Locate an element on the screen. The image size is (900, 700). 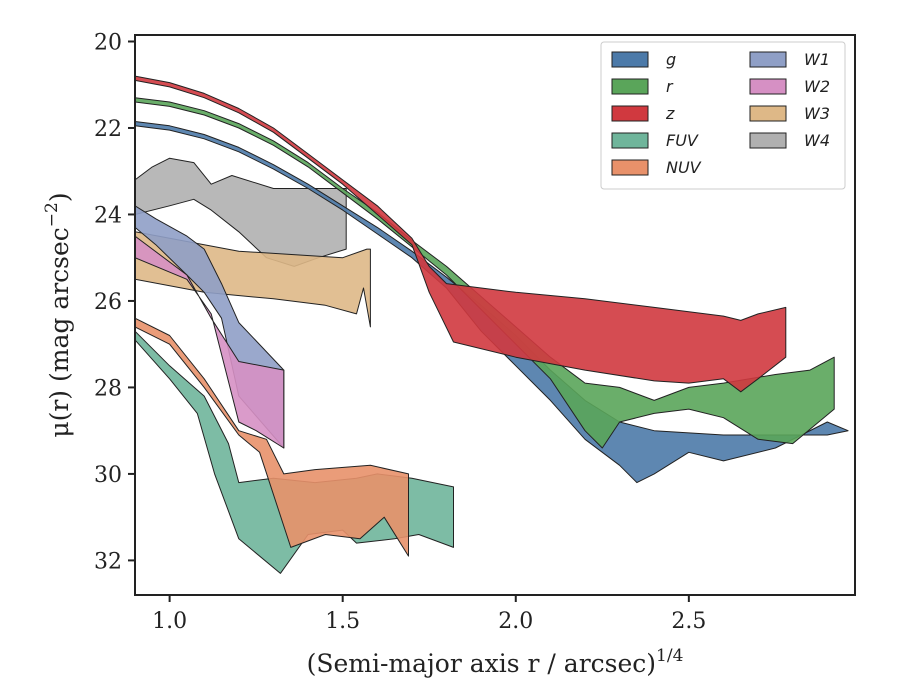
legend-swatch-fuv is located at coordinates (630, 140).